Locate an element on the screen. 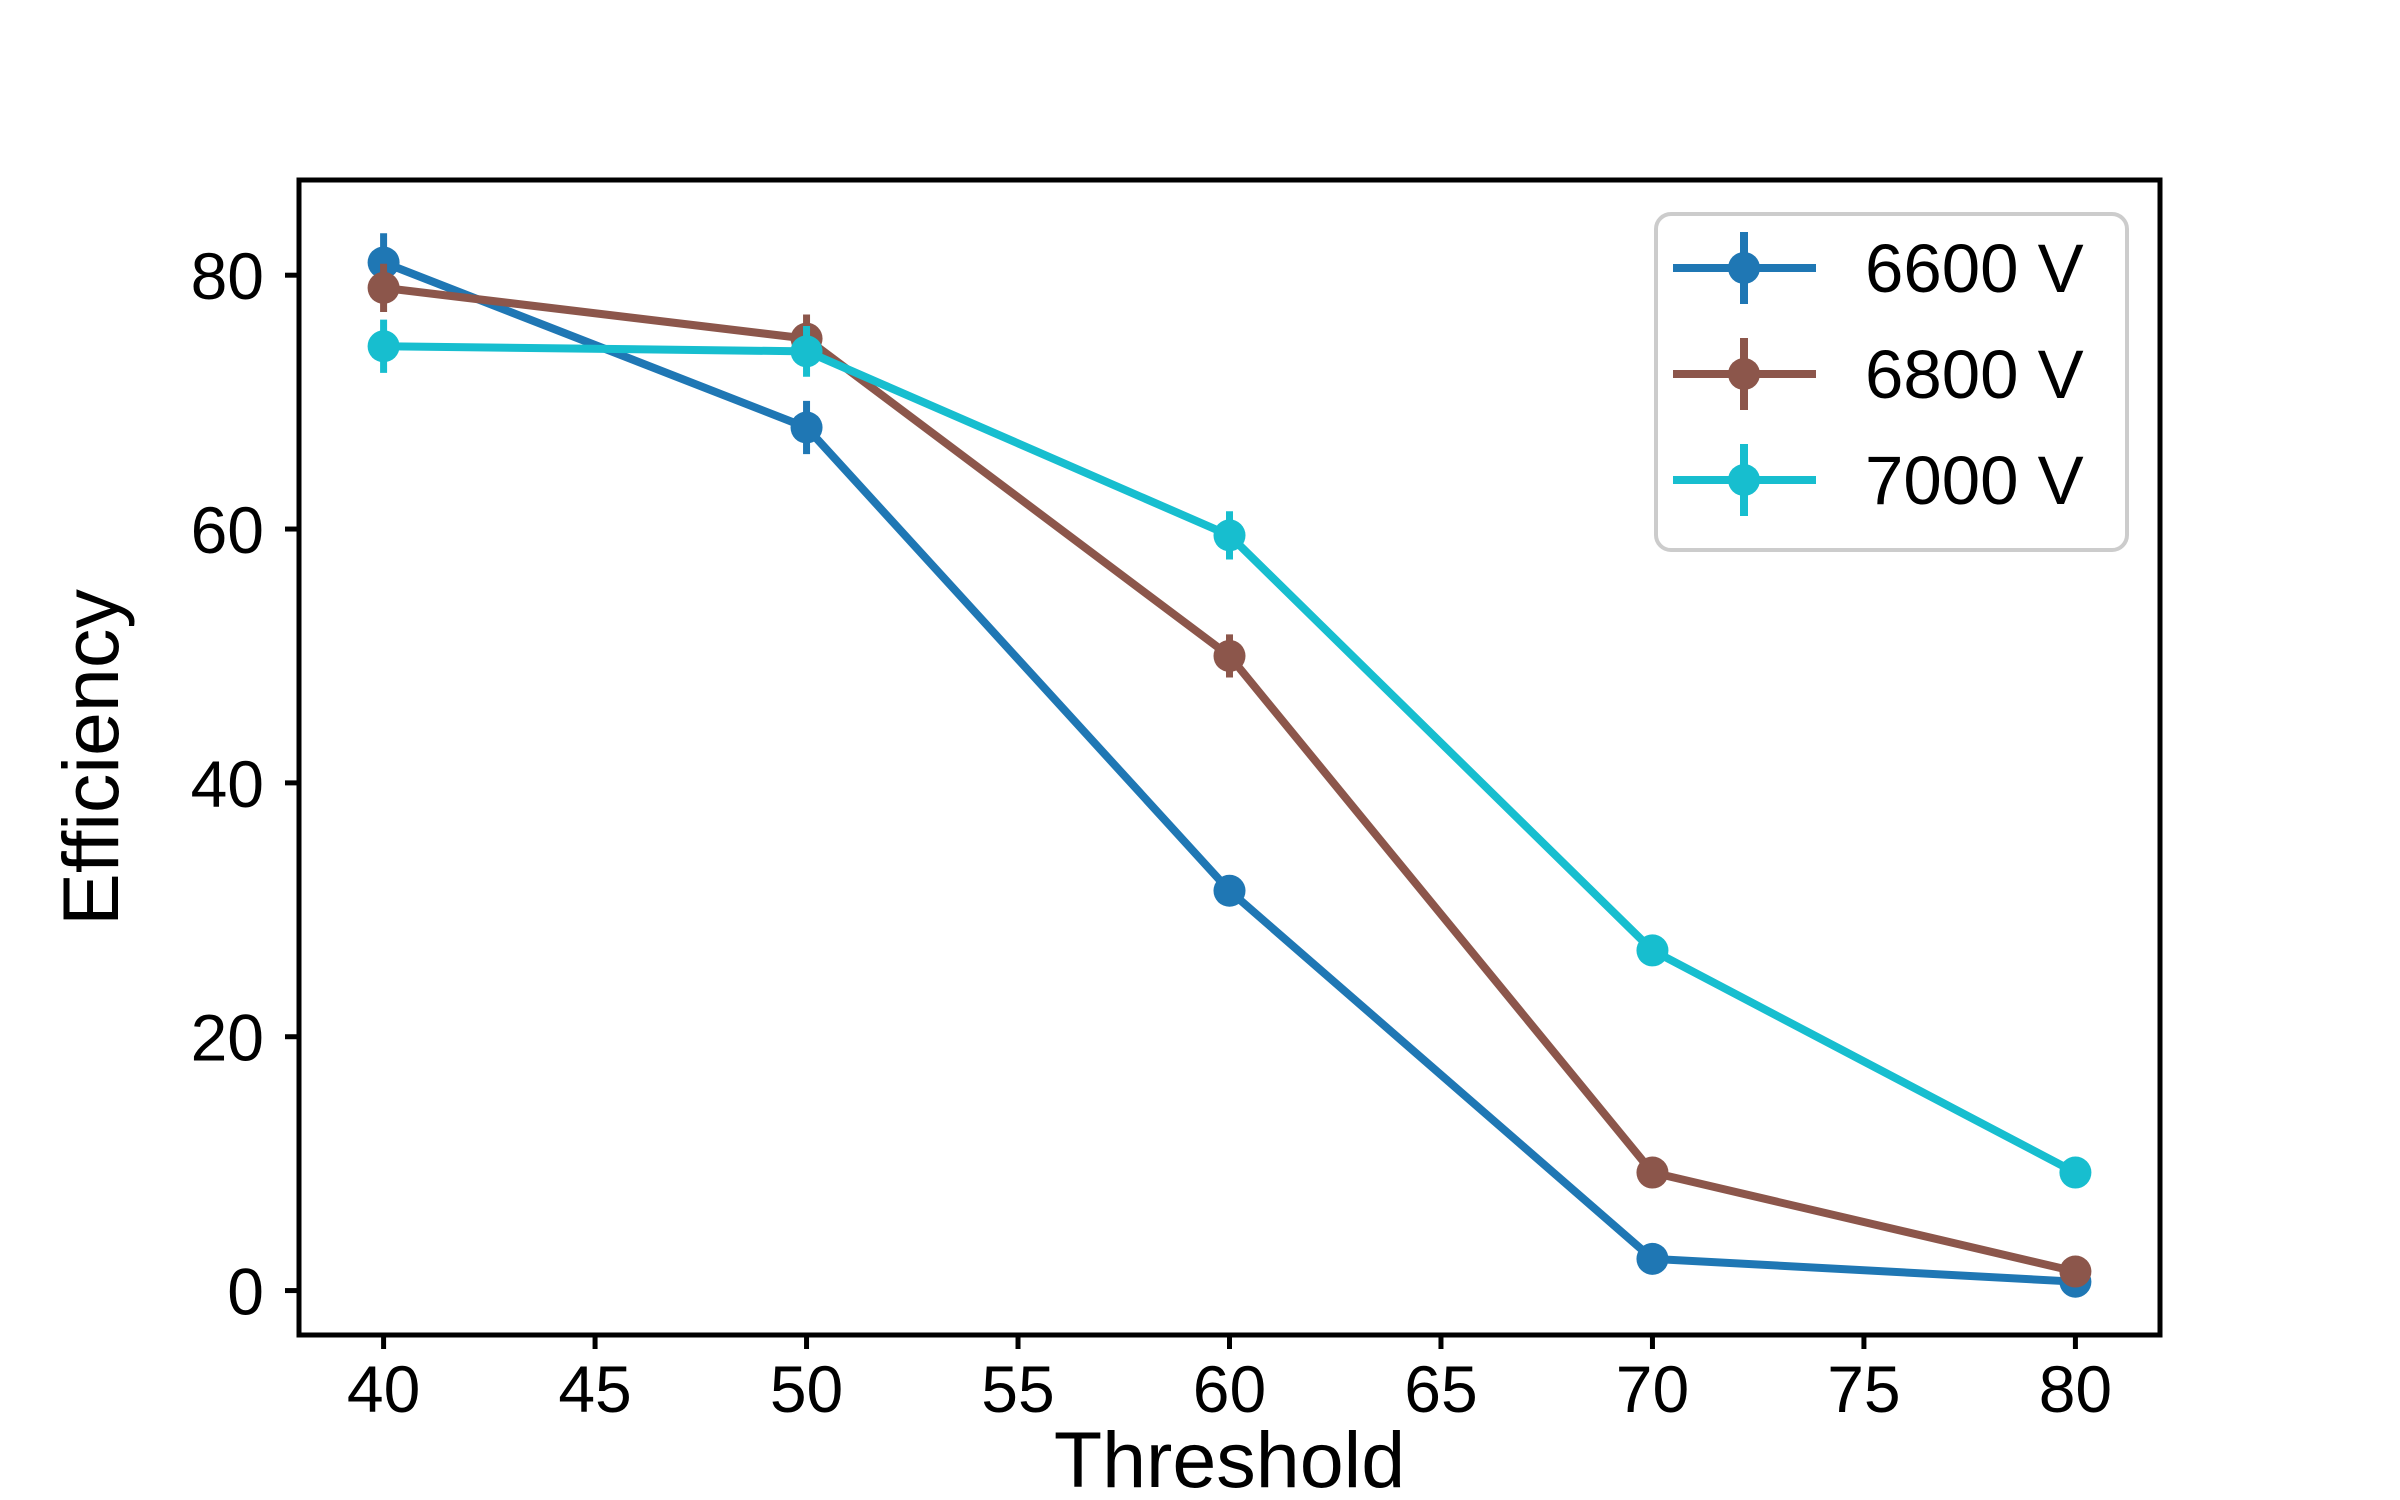 The width and height of the screenshot is (2400, 1500). x-tick-label: 65 is located at coordinates (1440, 1389).